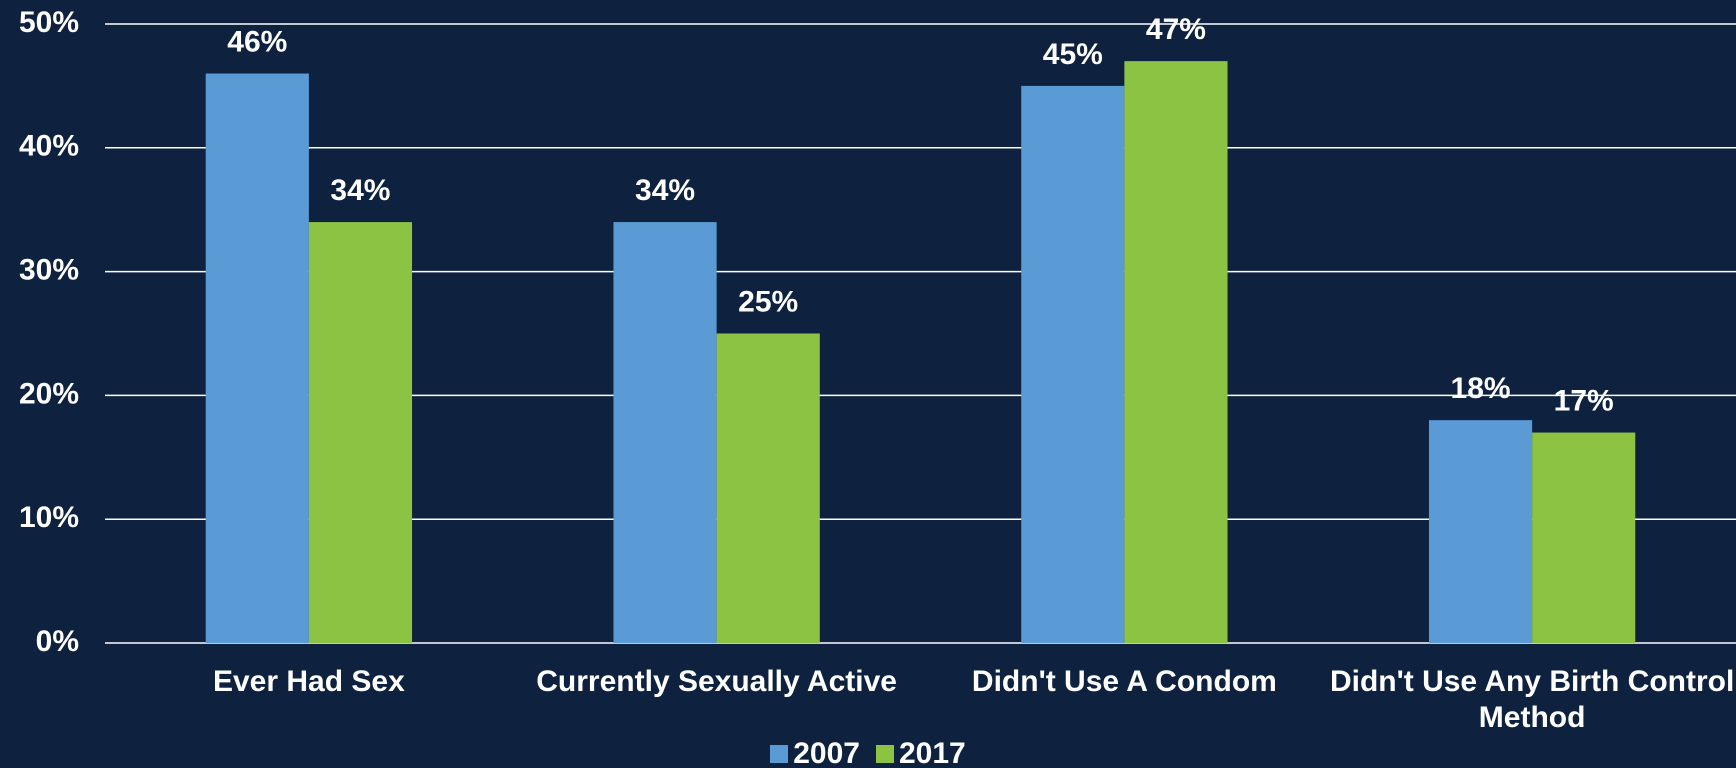 This screenshot has width=1736, height=768. Describe the element at coordinates (49, 146) in the screenshot. I see `y-tick-label: 40%` at that location.